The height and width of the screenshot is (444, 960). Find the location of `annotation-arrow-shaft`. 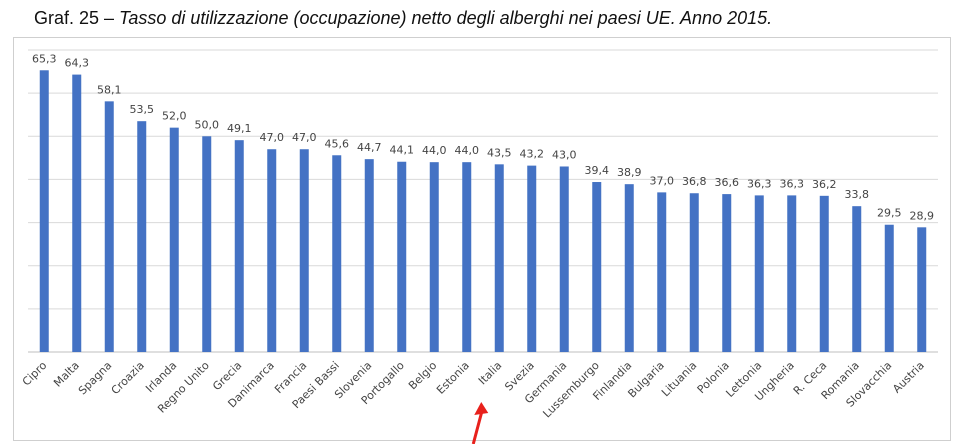

annotation-arrow-shaft is located at coordinates (477, 426).